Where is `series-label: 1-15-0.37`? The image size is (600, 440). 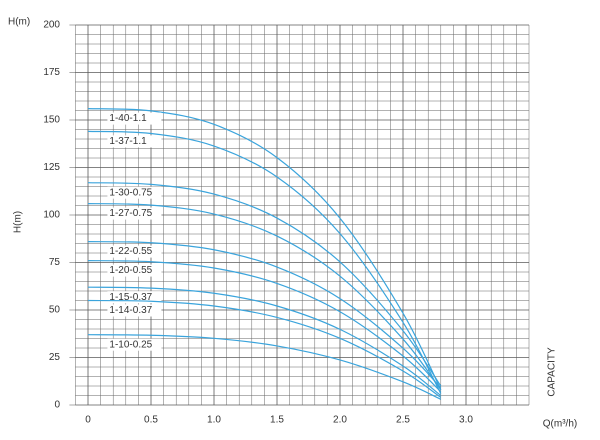 series-label: 1-15-0.37 is located at coordinates (130, 297).